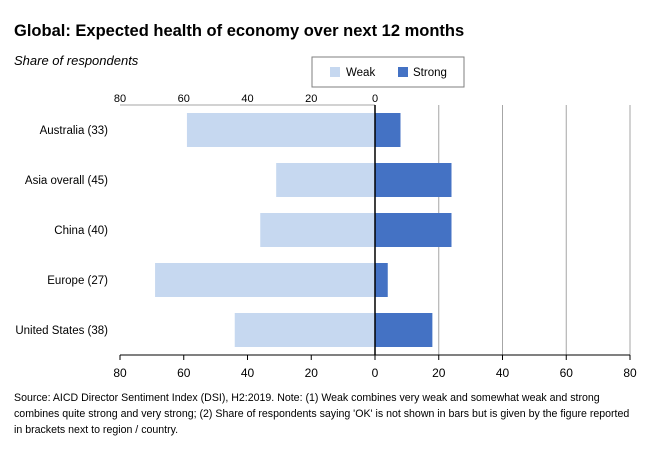  I want to click on x-axis-tick-label: 0, so click(375, 373).